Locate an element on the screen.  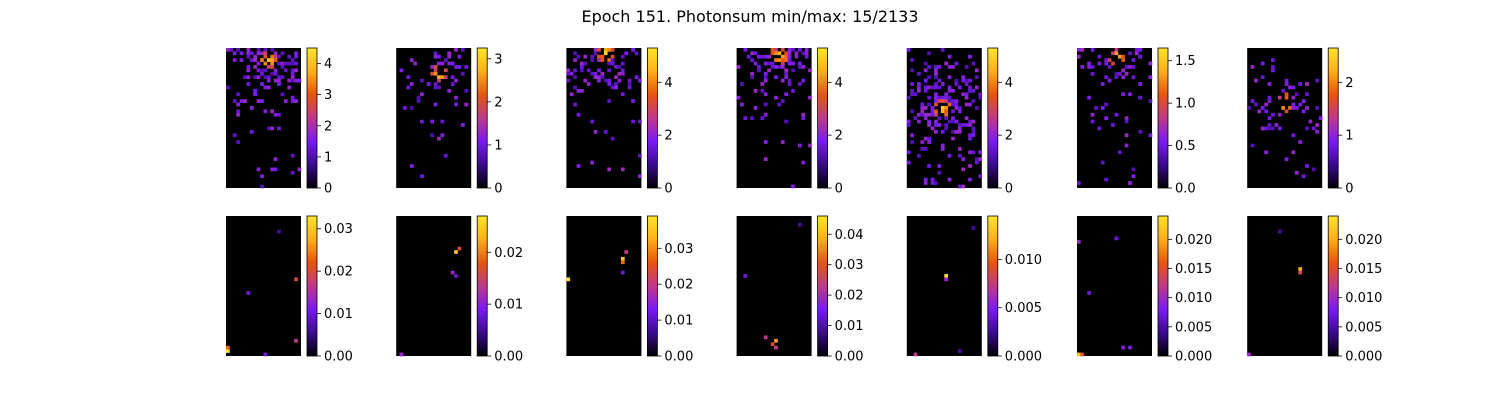
colorbar-tick-label: 0.005 is located at coordinates (1363, 327).